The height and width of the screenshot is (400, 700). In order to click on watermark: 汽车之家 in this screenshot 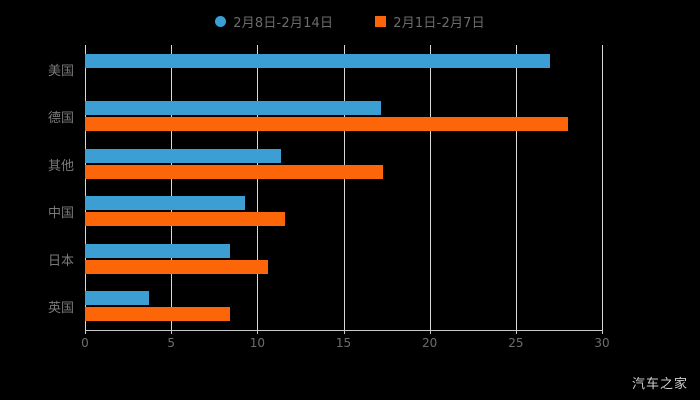, I will do `click(659, 384)`.